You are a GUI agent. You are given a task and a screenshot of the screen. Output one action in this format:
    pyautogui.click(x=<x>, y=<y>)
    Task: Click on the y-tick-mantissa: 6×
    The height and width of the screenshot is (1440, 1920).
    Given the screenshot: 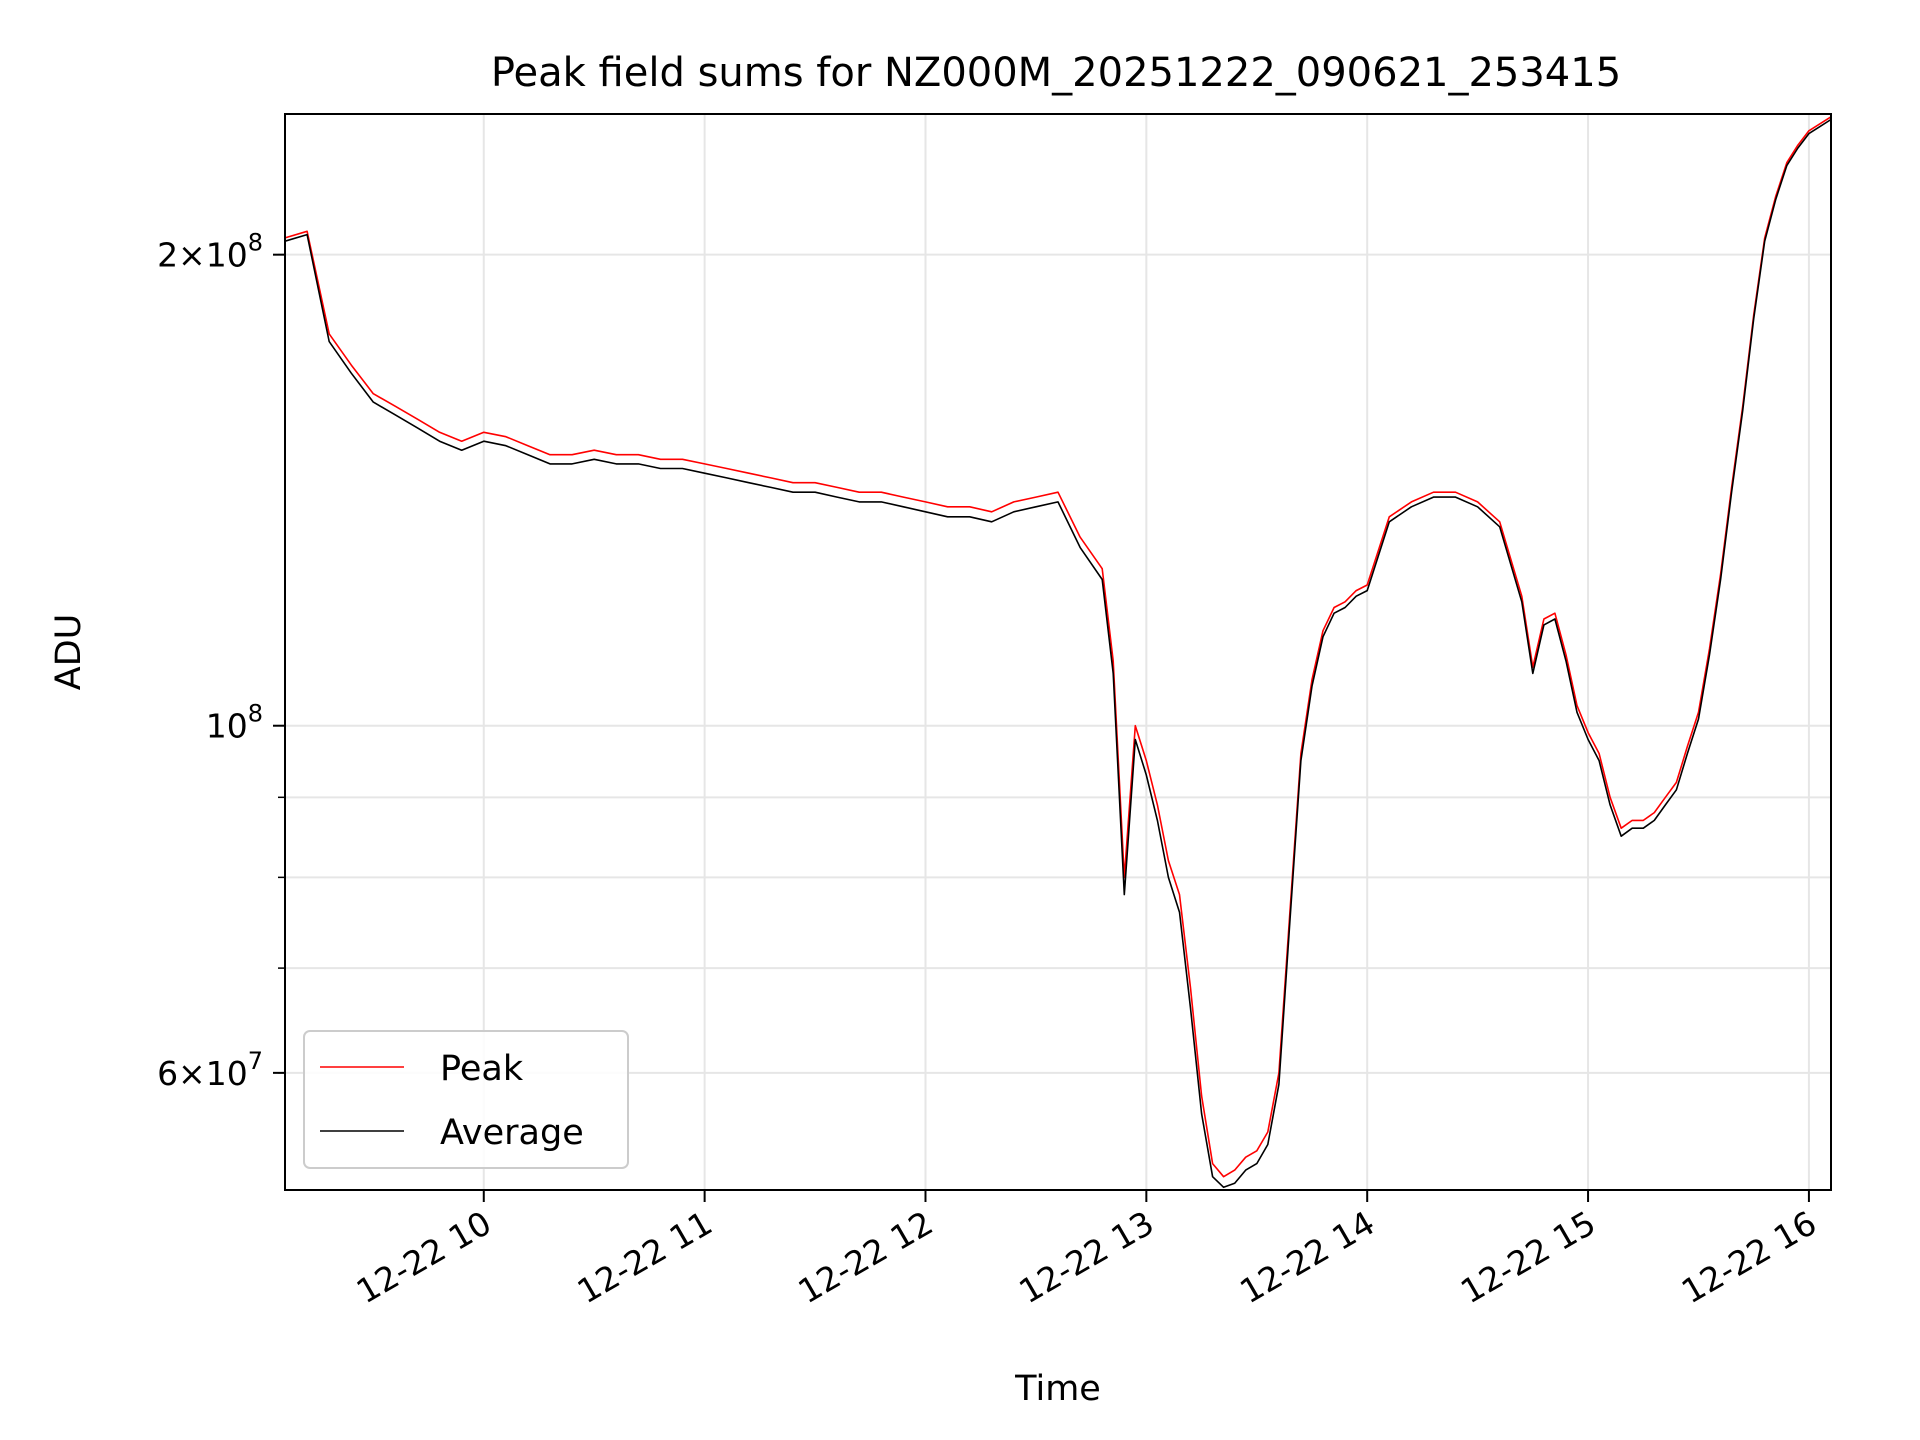 What is the action you would take?
    pyautogui.click(x=181, y=1073)
    